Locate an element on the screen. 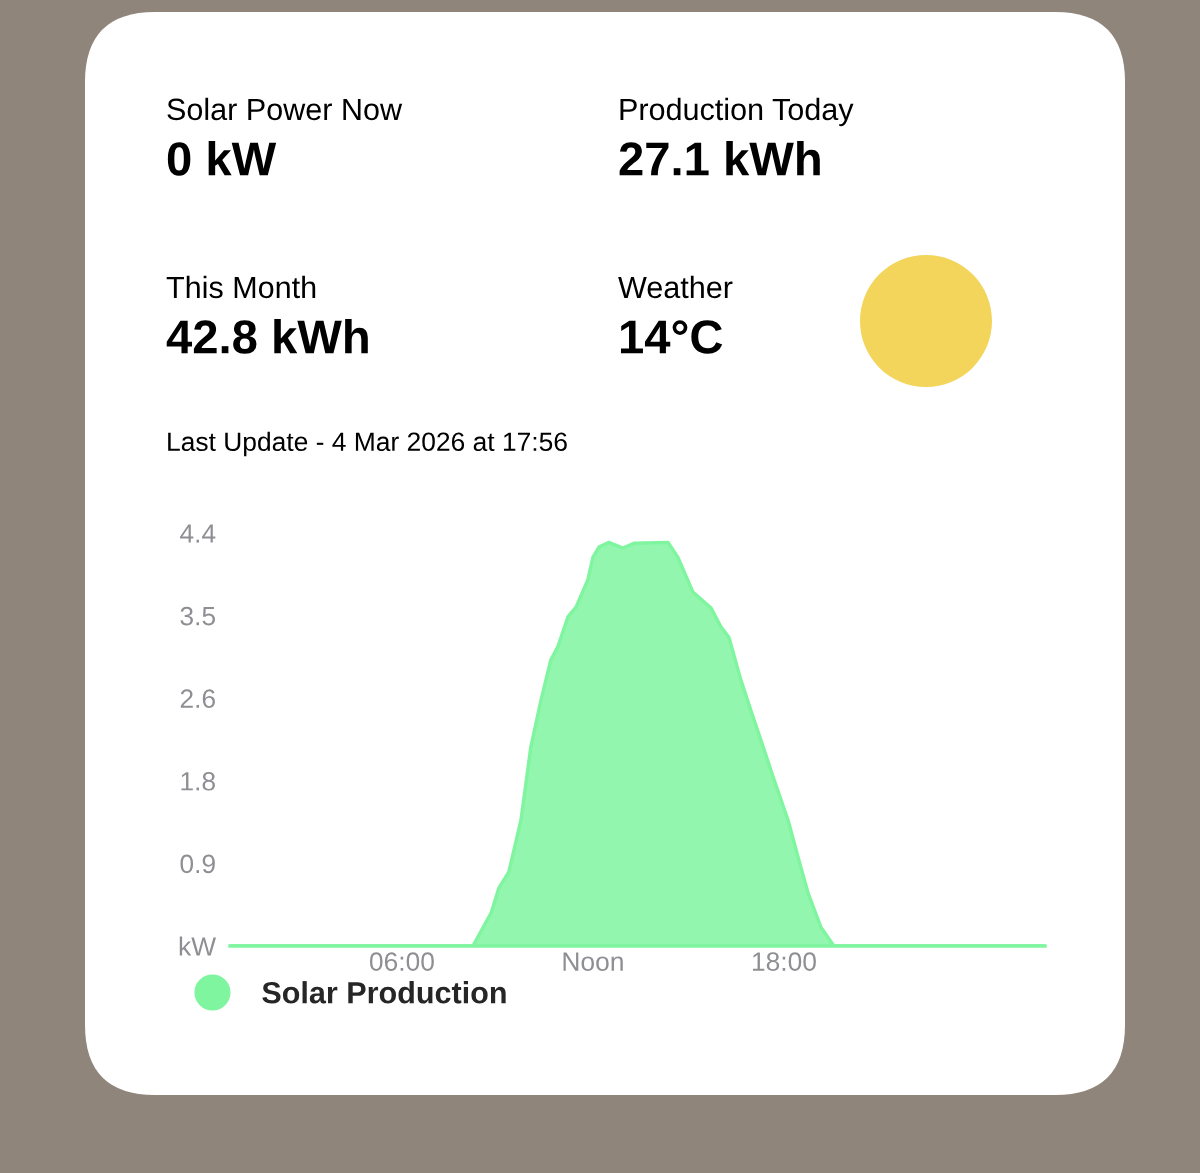 The height and width of the screenshot is (1173, 1200). text: Solar Power Now is located at coordinates (285, 109).